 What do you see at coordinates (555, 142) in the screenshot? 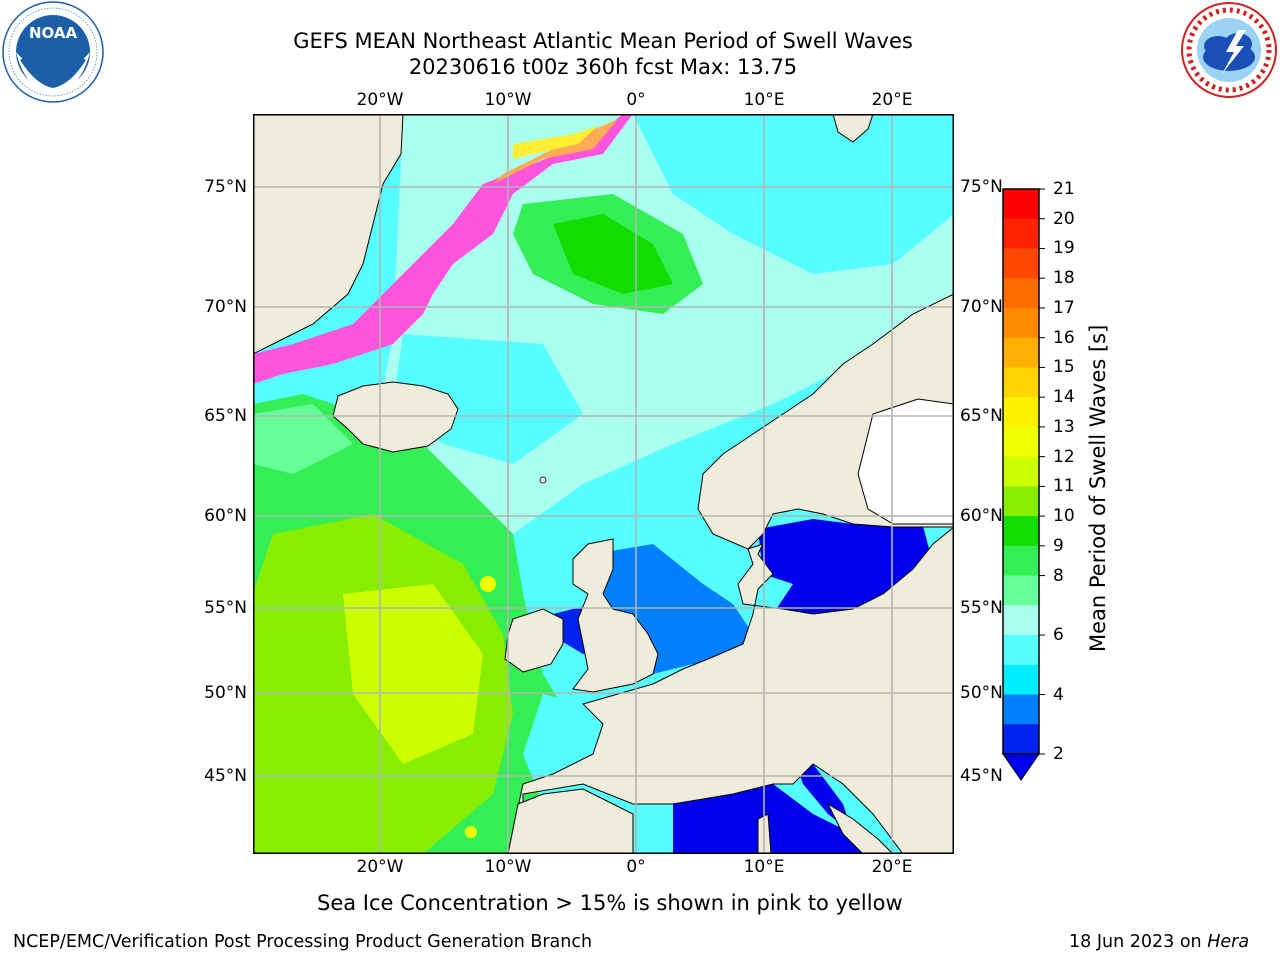
I see `sea-ice-yellow` at bounding box center [555, 142].